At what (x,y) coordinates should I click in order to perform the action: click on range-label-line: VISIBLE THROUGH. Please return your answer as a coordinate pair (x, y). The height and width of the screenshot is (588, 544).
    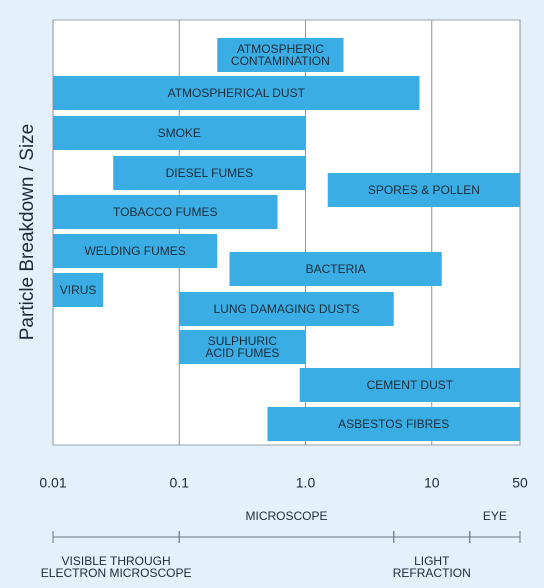
    Looking at the image, I should click on (116, 561).